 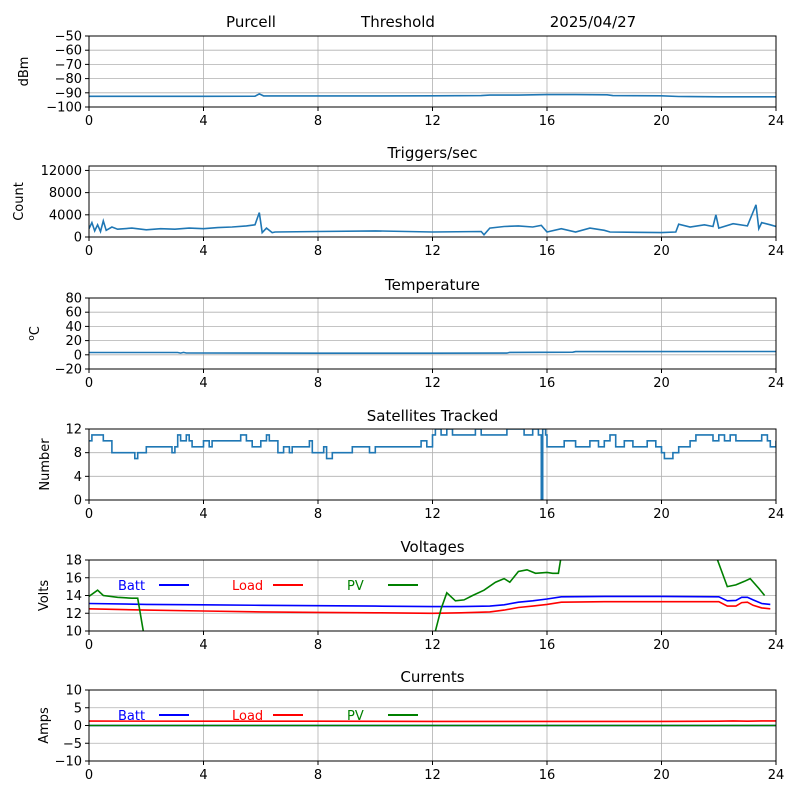 I want to click on series-line-pv, so click(x=427, y=595).